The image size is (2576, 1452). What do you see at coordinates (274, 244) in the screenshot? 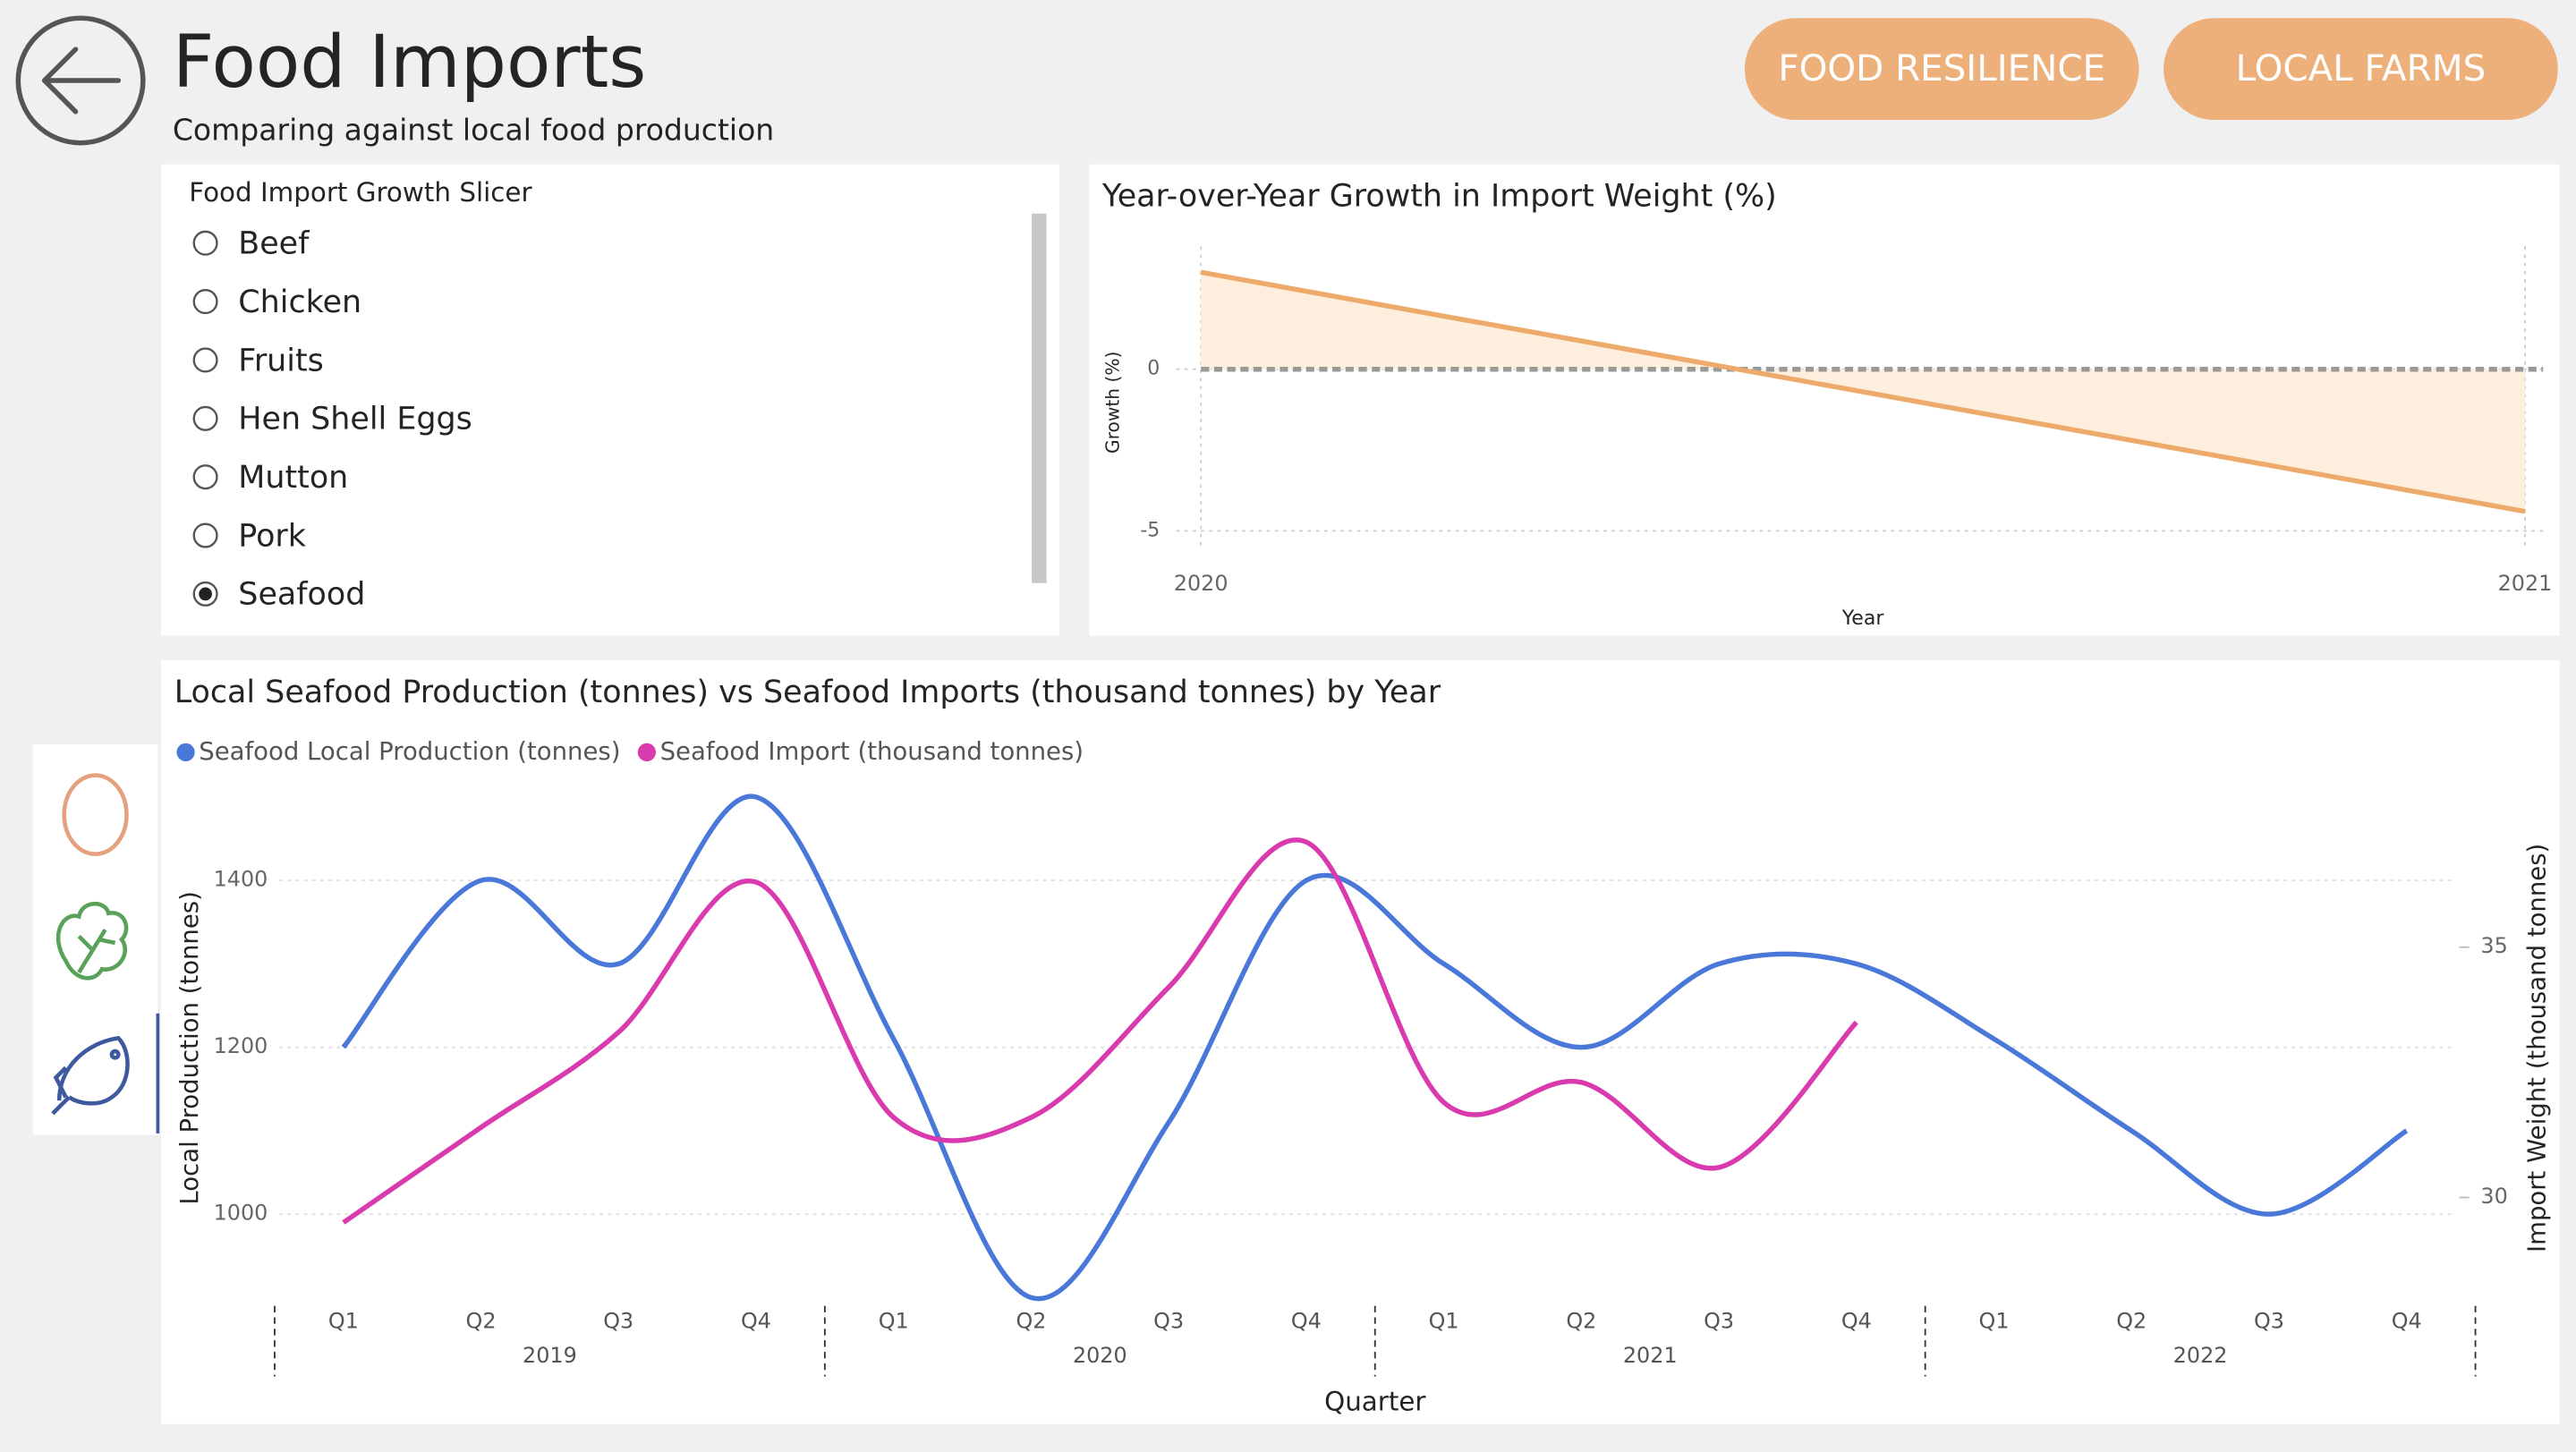
I see `slicer-option: Beef` at bounding box center [274, 244].